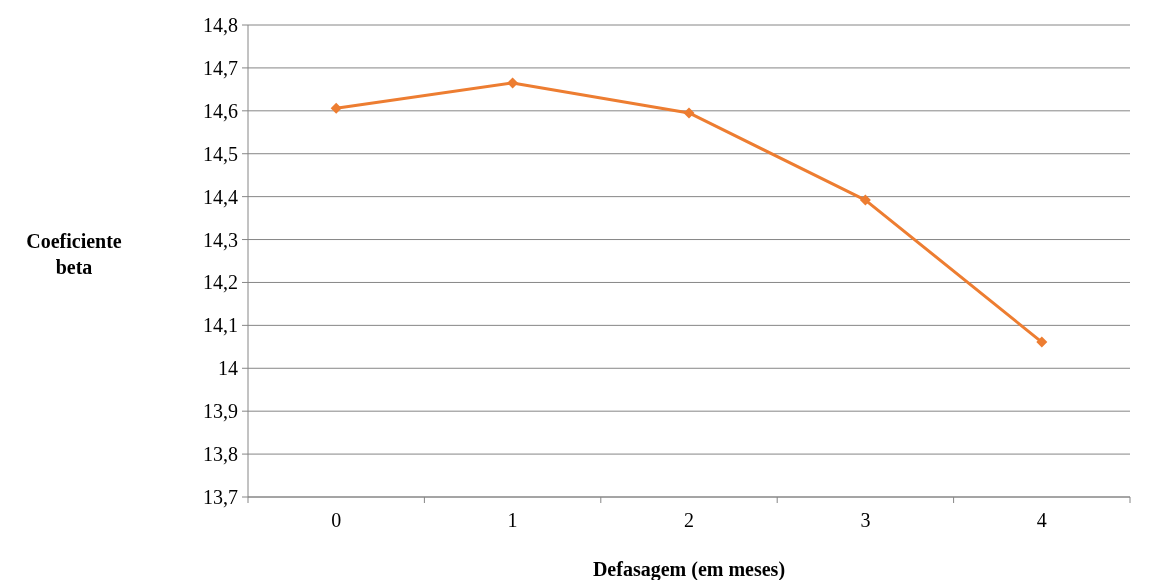 The width and height of the screenshot is (1158, 580). Describe the element at coordinates (220, 325) in the screenshot. I see `y-tick-label: 14,1` at that location.